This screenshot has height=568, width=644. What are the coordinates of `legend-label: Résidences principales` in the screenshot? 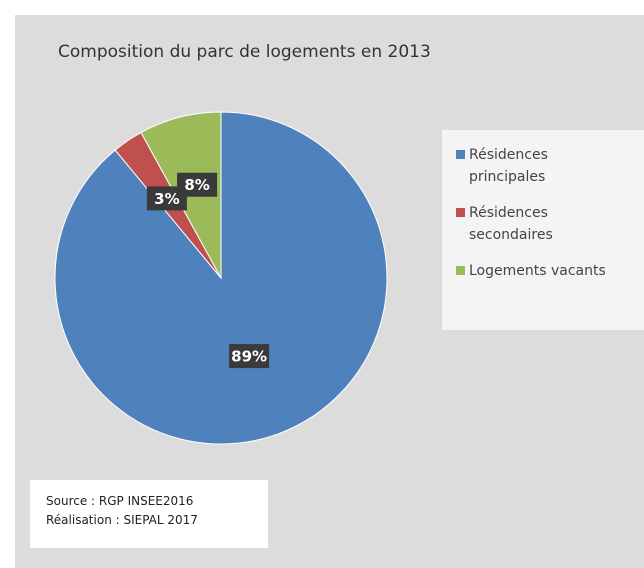 It's located at (508, 166).